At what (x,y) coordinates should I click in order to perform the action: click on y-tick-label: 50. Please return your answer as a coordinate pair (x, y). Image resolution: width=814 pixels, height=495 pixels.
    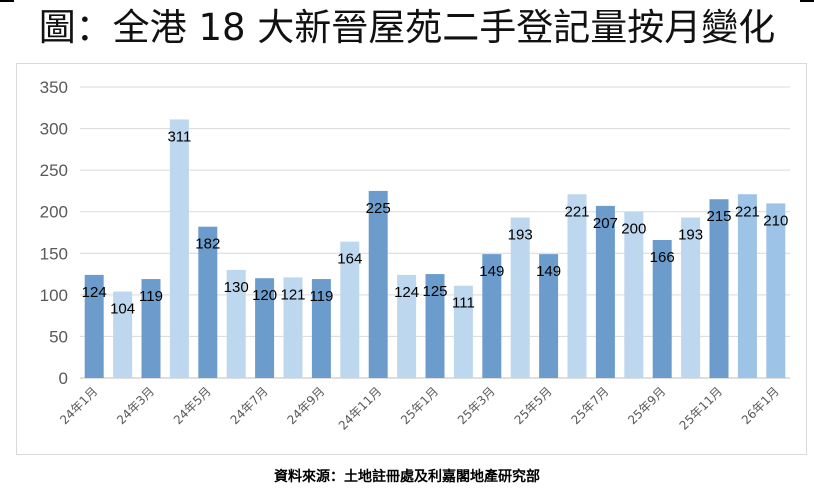
    Looking at the image, I should click on (58, 336).